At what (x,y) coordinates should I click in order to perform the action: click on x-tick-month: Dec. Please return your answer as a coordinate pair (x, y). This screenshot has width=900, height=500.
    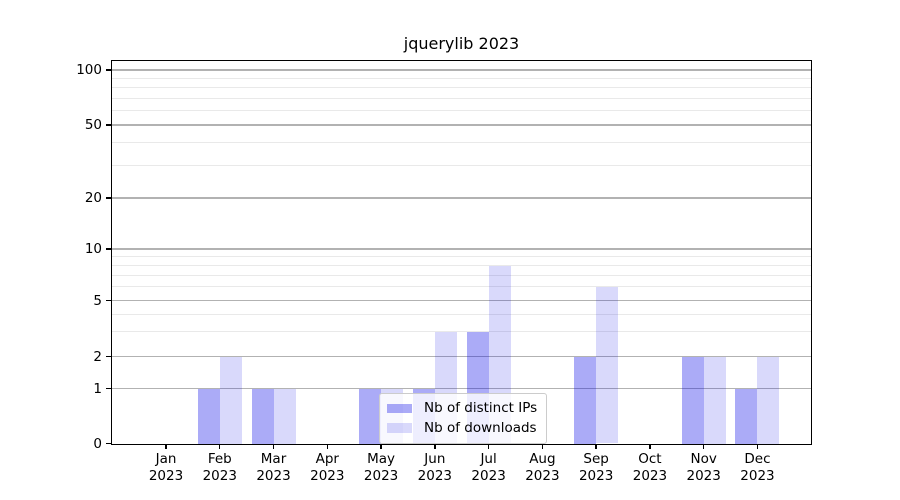
    Looking at the image, I should click on (757, 458).